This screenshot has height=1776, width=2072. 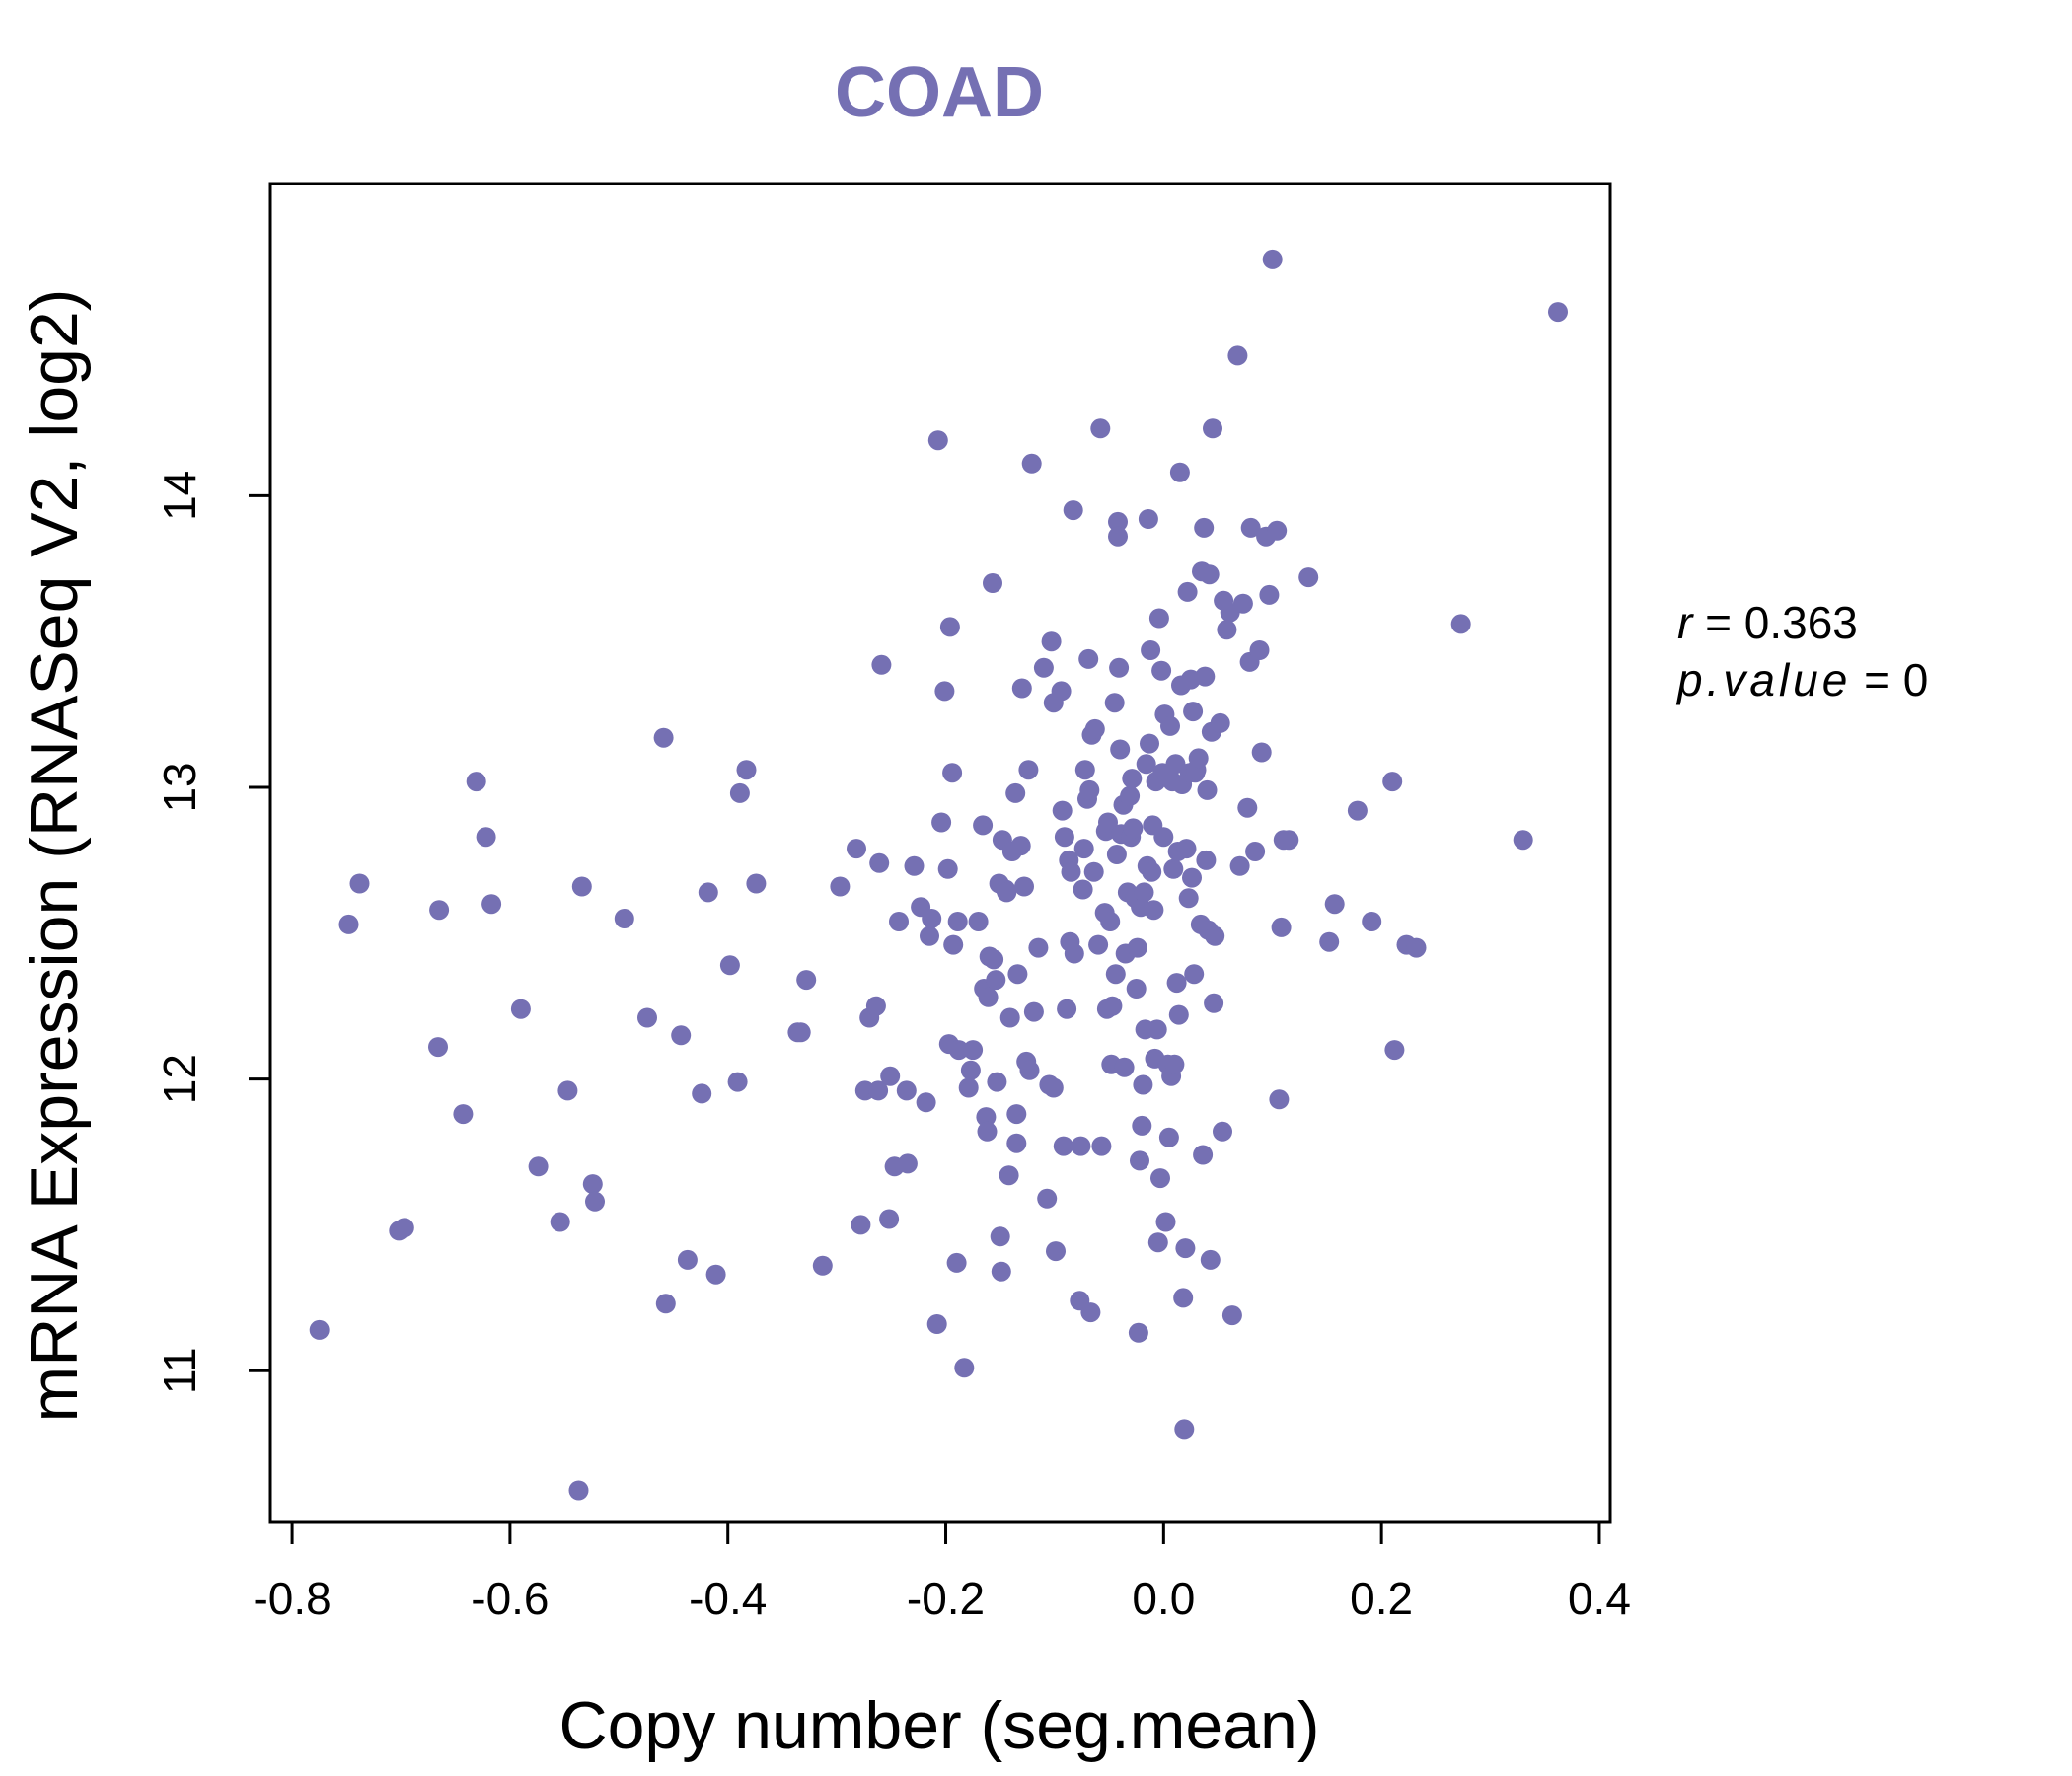 I want to click on x-tick-label-6: 0.4, so click(x=1600, y=1599).